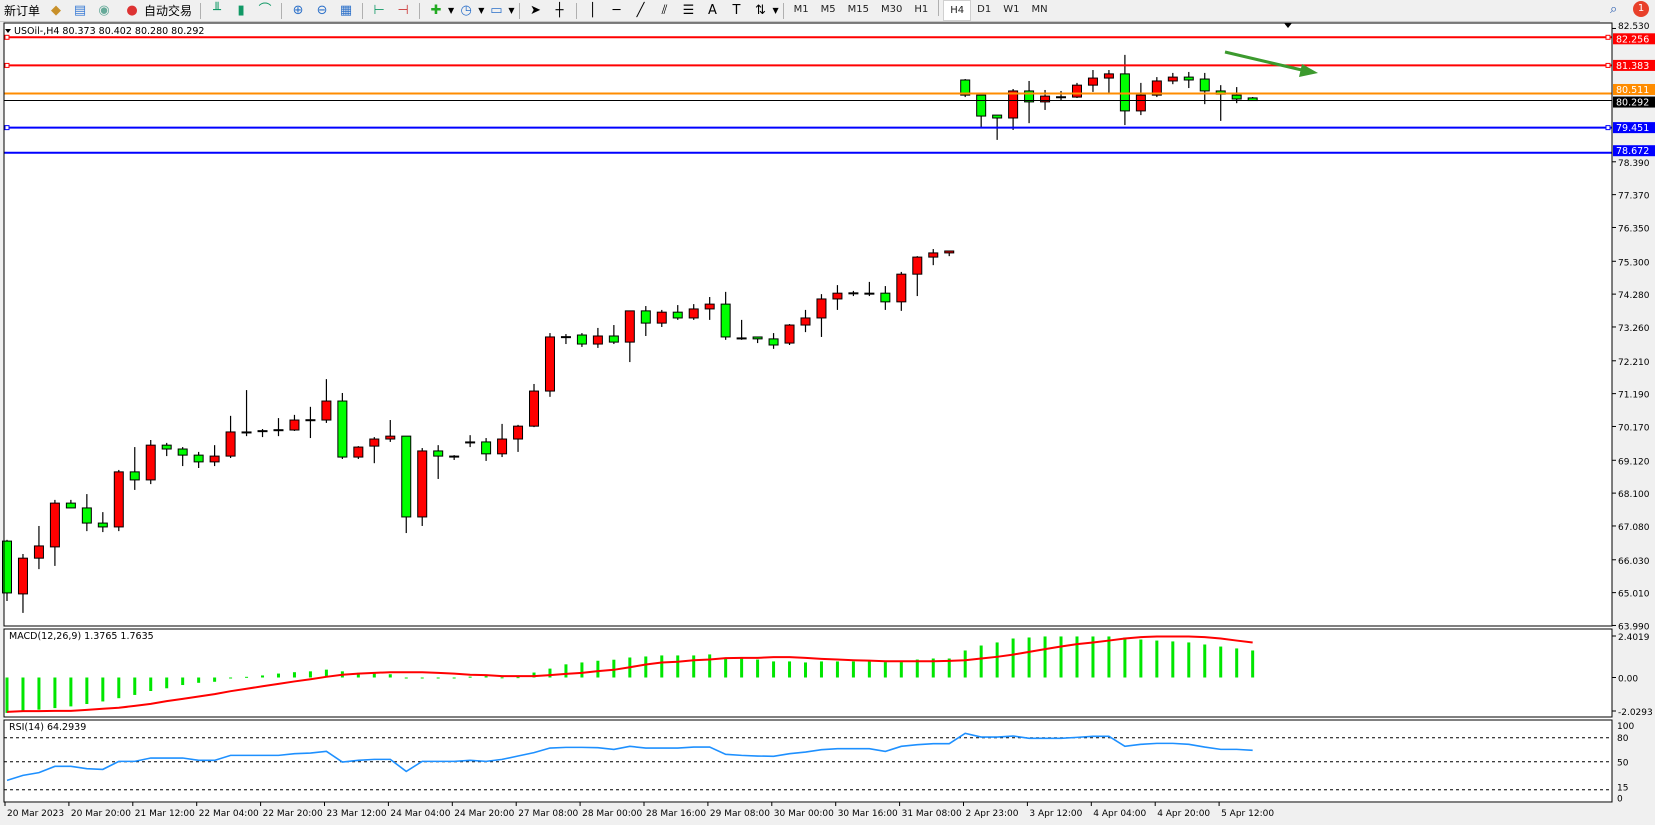  Describe the element at coordinates (1288, 25) in the screenshot. I see `chart-shift-marker-icon` at that location.